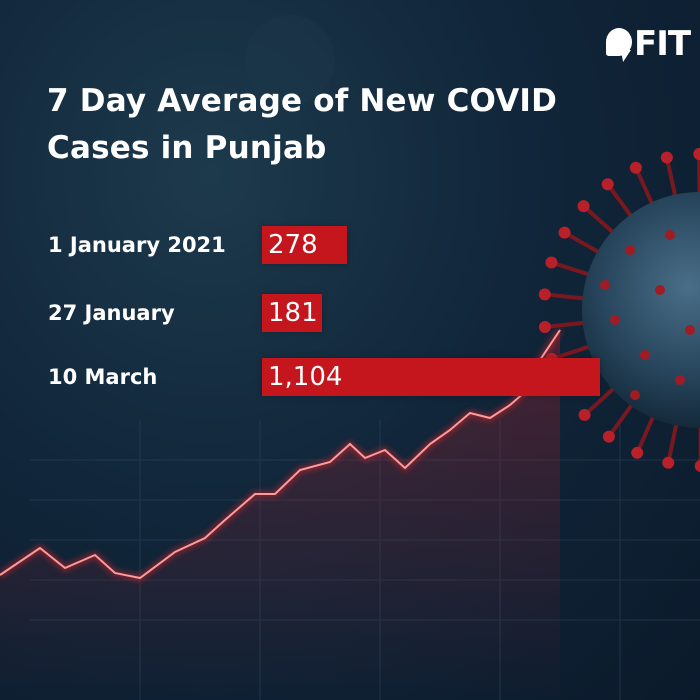 The width and height of the screenshot is (700, 700). What do you see at coordinates (290, 60) in the screenshot?
I see `faint-virus` at bounding box center [290, 60].